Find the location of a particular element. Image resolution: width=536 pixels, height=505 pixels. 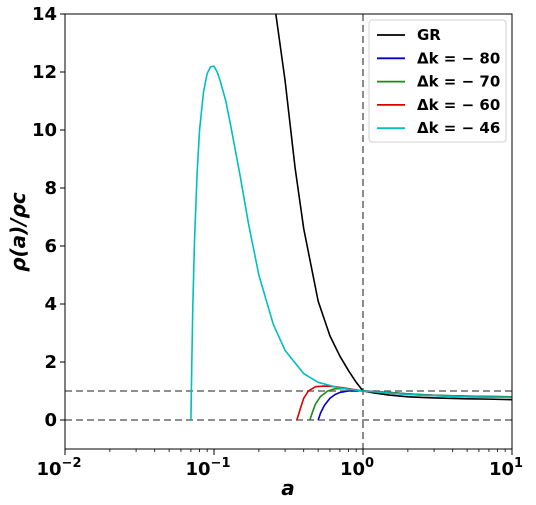

y-tick-label: 10 is located at coordinates (44, 130).